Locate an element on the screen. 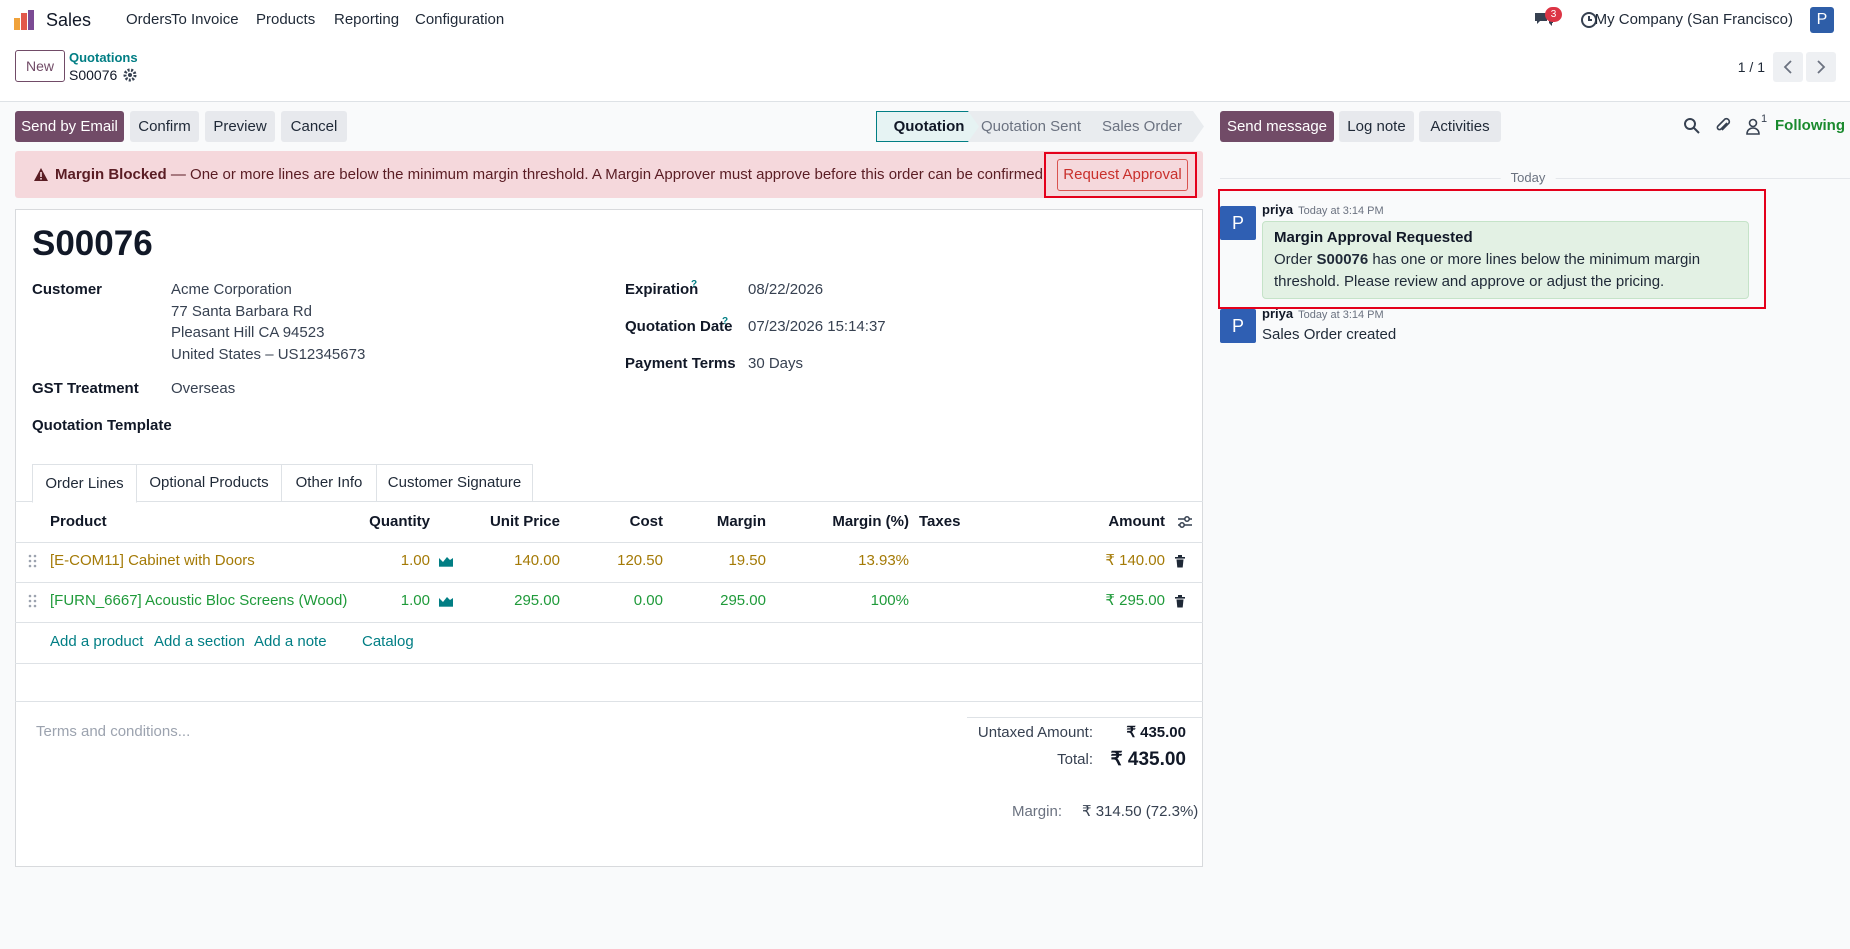 The image size is (1850, 949). column-header: Unit Price is located at coordinates (524, 521).